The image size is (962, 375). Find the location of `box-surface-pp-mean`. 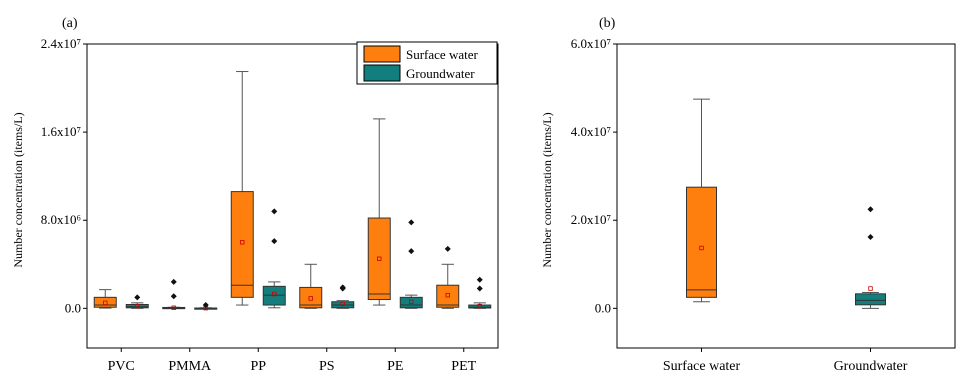

box-surface-pp-mean is located at coordinates (242, 242).